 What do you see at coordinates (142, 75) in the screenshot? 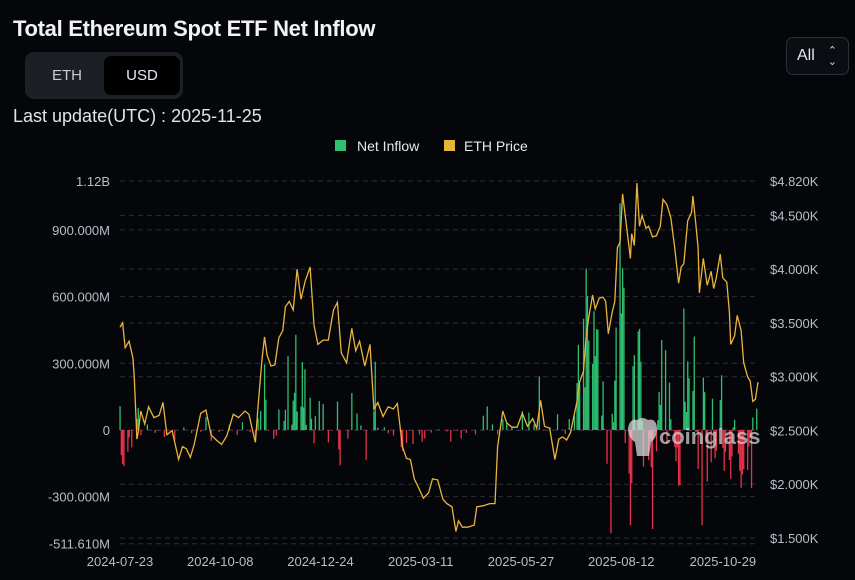
I see `unit-usd-button: USD` at bounding box center [142, 75].